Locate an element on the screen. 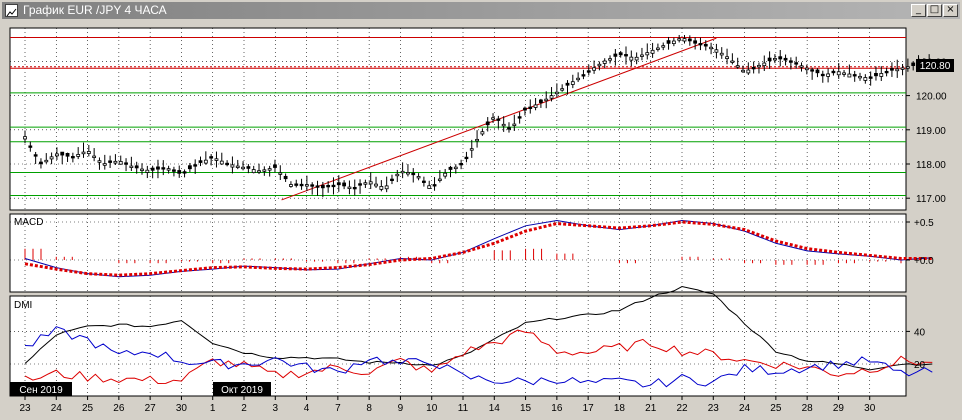 The width and height of the screenshot is (962, 420). dmi-tick-label: 20 is located at coordinates (920, 365).